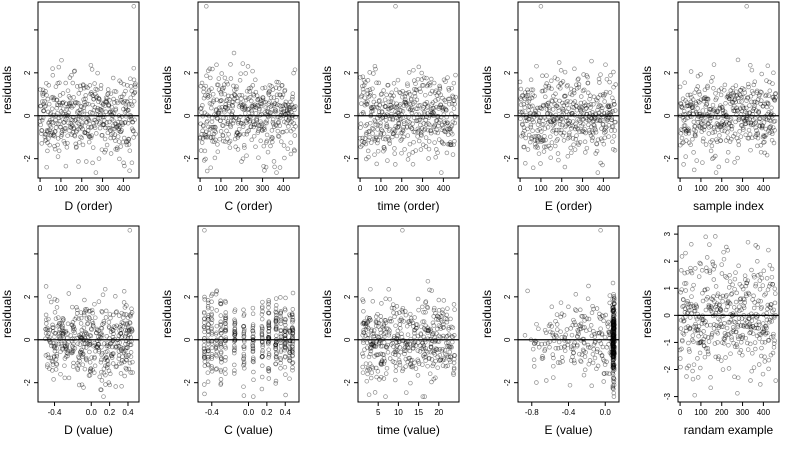  Describe the element at coordinates (444, 188) in the screenshot. I see `x-tick-label: 400` at that location.